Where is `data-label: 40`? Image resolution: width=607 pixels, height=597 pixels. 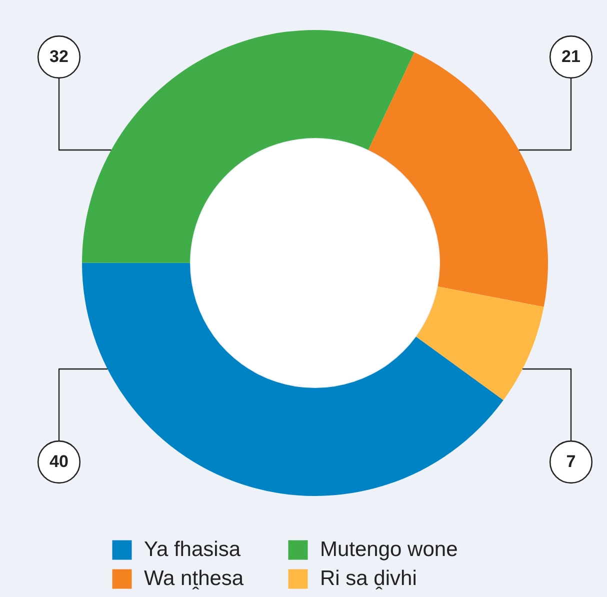
data-label: 40 is located at coordinates (59, 461).